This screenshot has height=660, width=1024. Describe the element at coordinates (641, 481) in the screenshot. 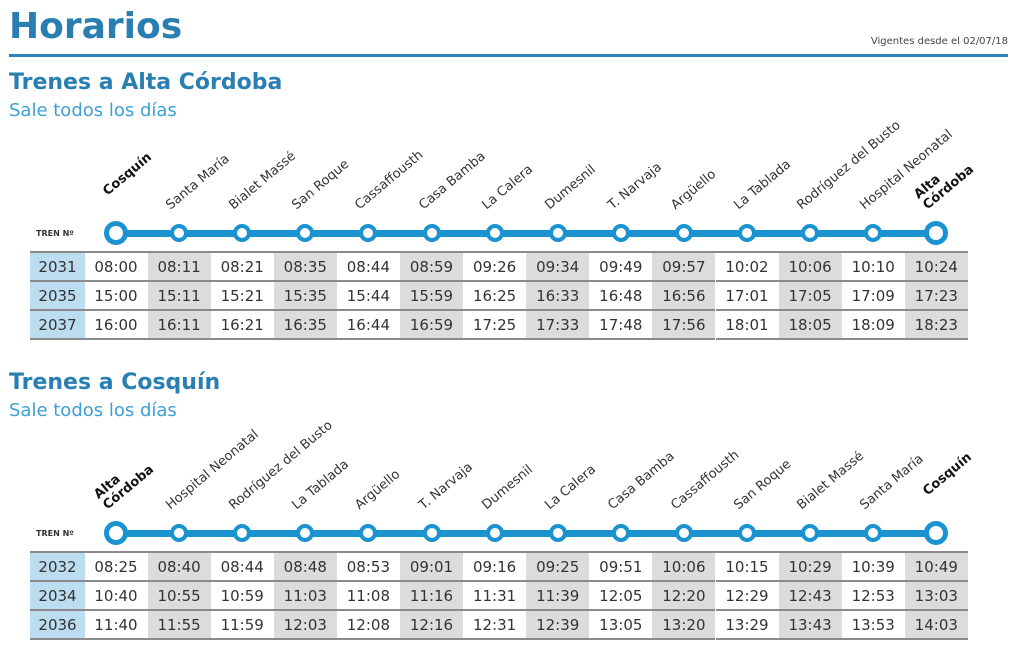

I see `station-name: Casa Bamba` at that location.